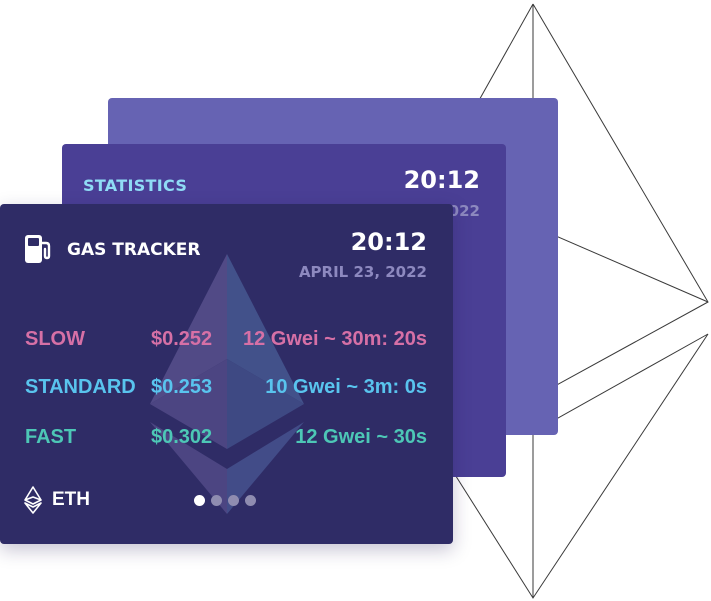 This screenshot has height=601, width=711. Describe the element at coordinates (55, 339) in the screenshot. I see `gas-speed-label: SLOW` at that location.